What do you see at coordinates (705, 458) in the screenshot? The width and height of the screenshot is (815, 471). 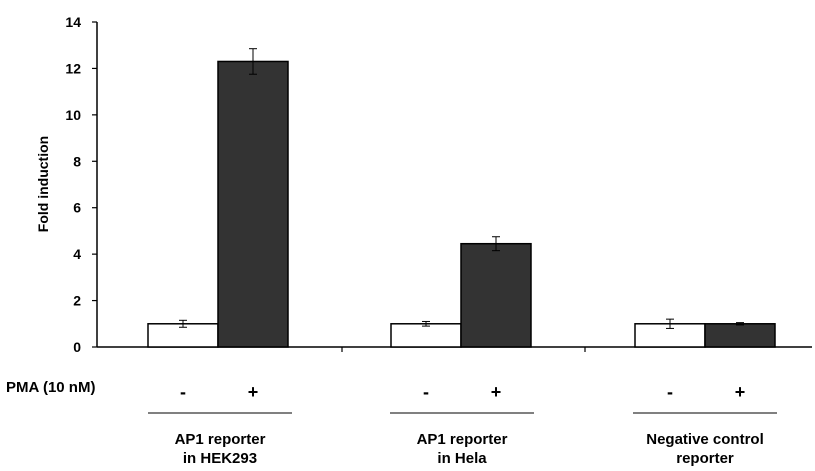 I see `group-label: reporter` at bounding box center [705, 458].